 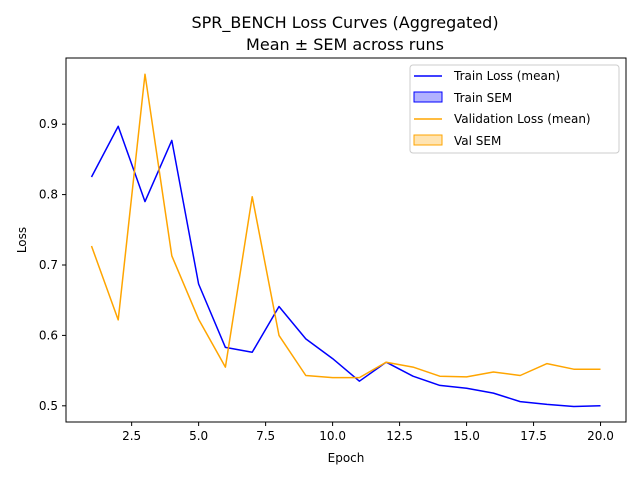 I want to click on x-tick-label: 7.5, so click(x=265, y=436).